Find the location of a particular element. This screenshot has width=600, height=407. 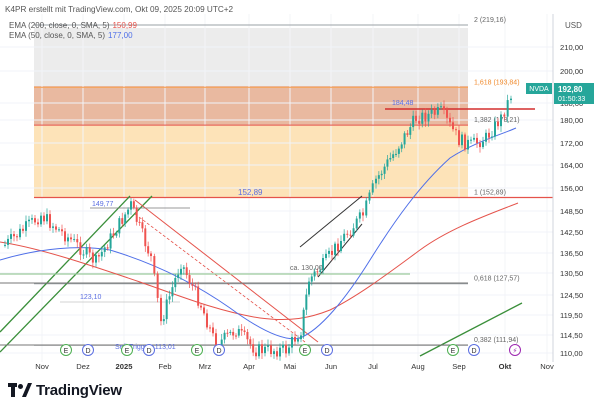

x-tick-label: Jul is located at coordinates (373, 366).